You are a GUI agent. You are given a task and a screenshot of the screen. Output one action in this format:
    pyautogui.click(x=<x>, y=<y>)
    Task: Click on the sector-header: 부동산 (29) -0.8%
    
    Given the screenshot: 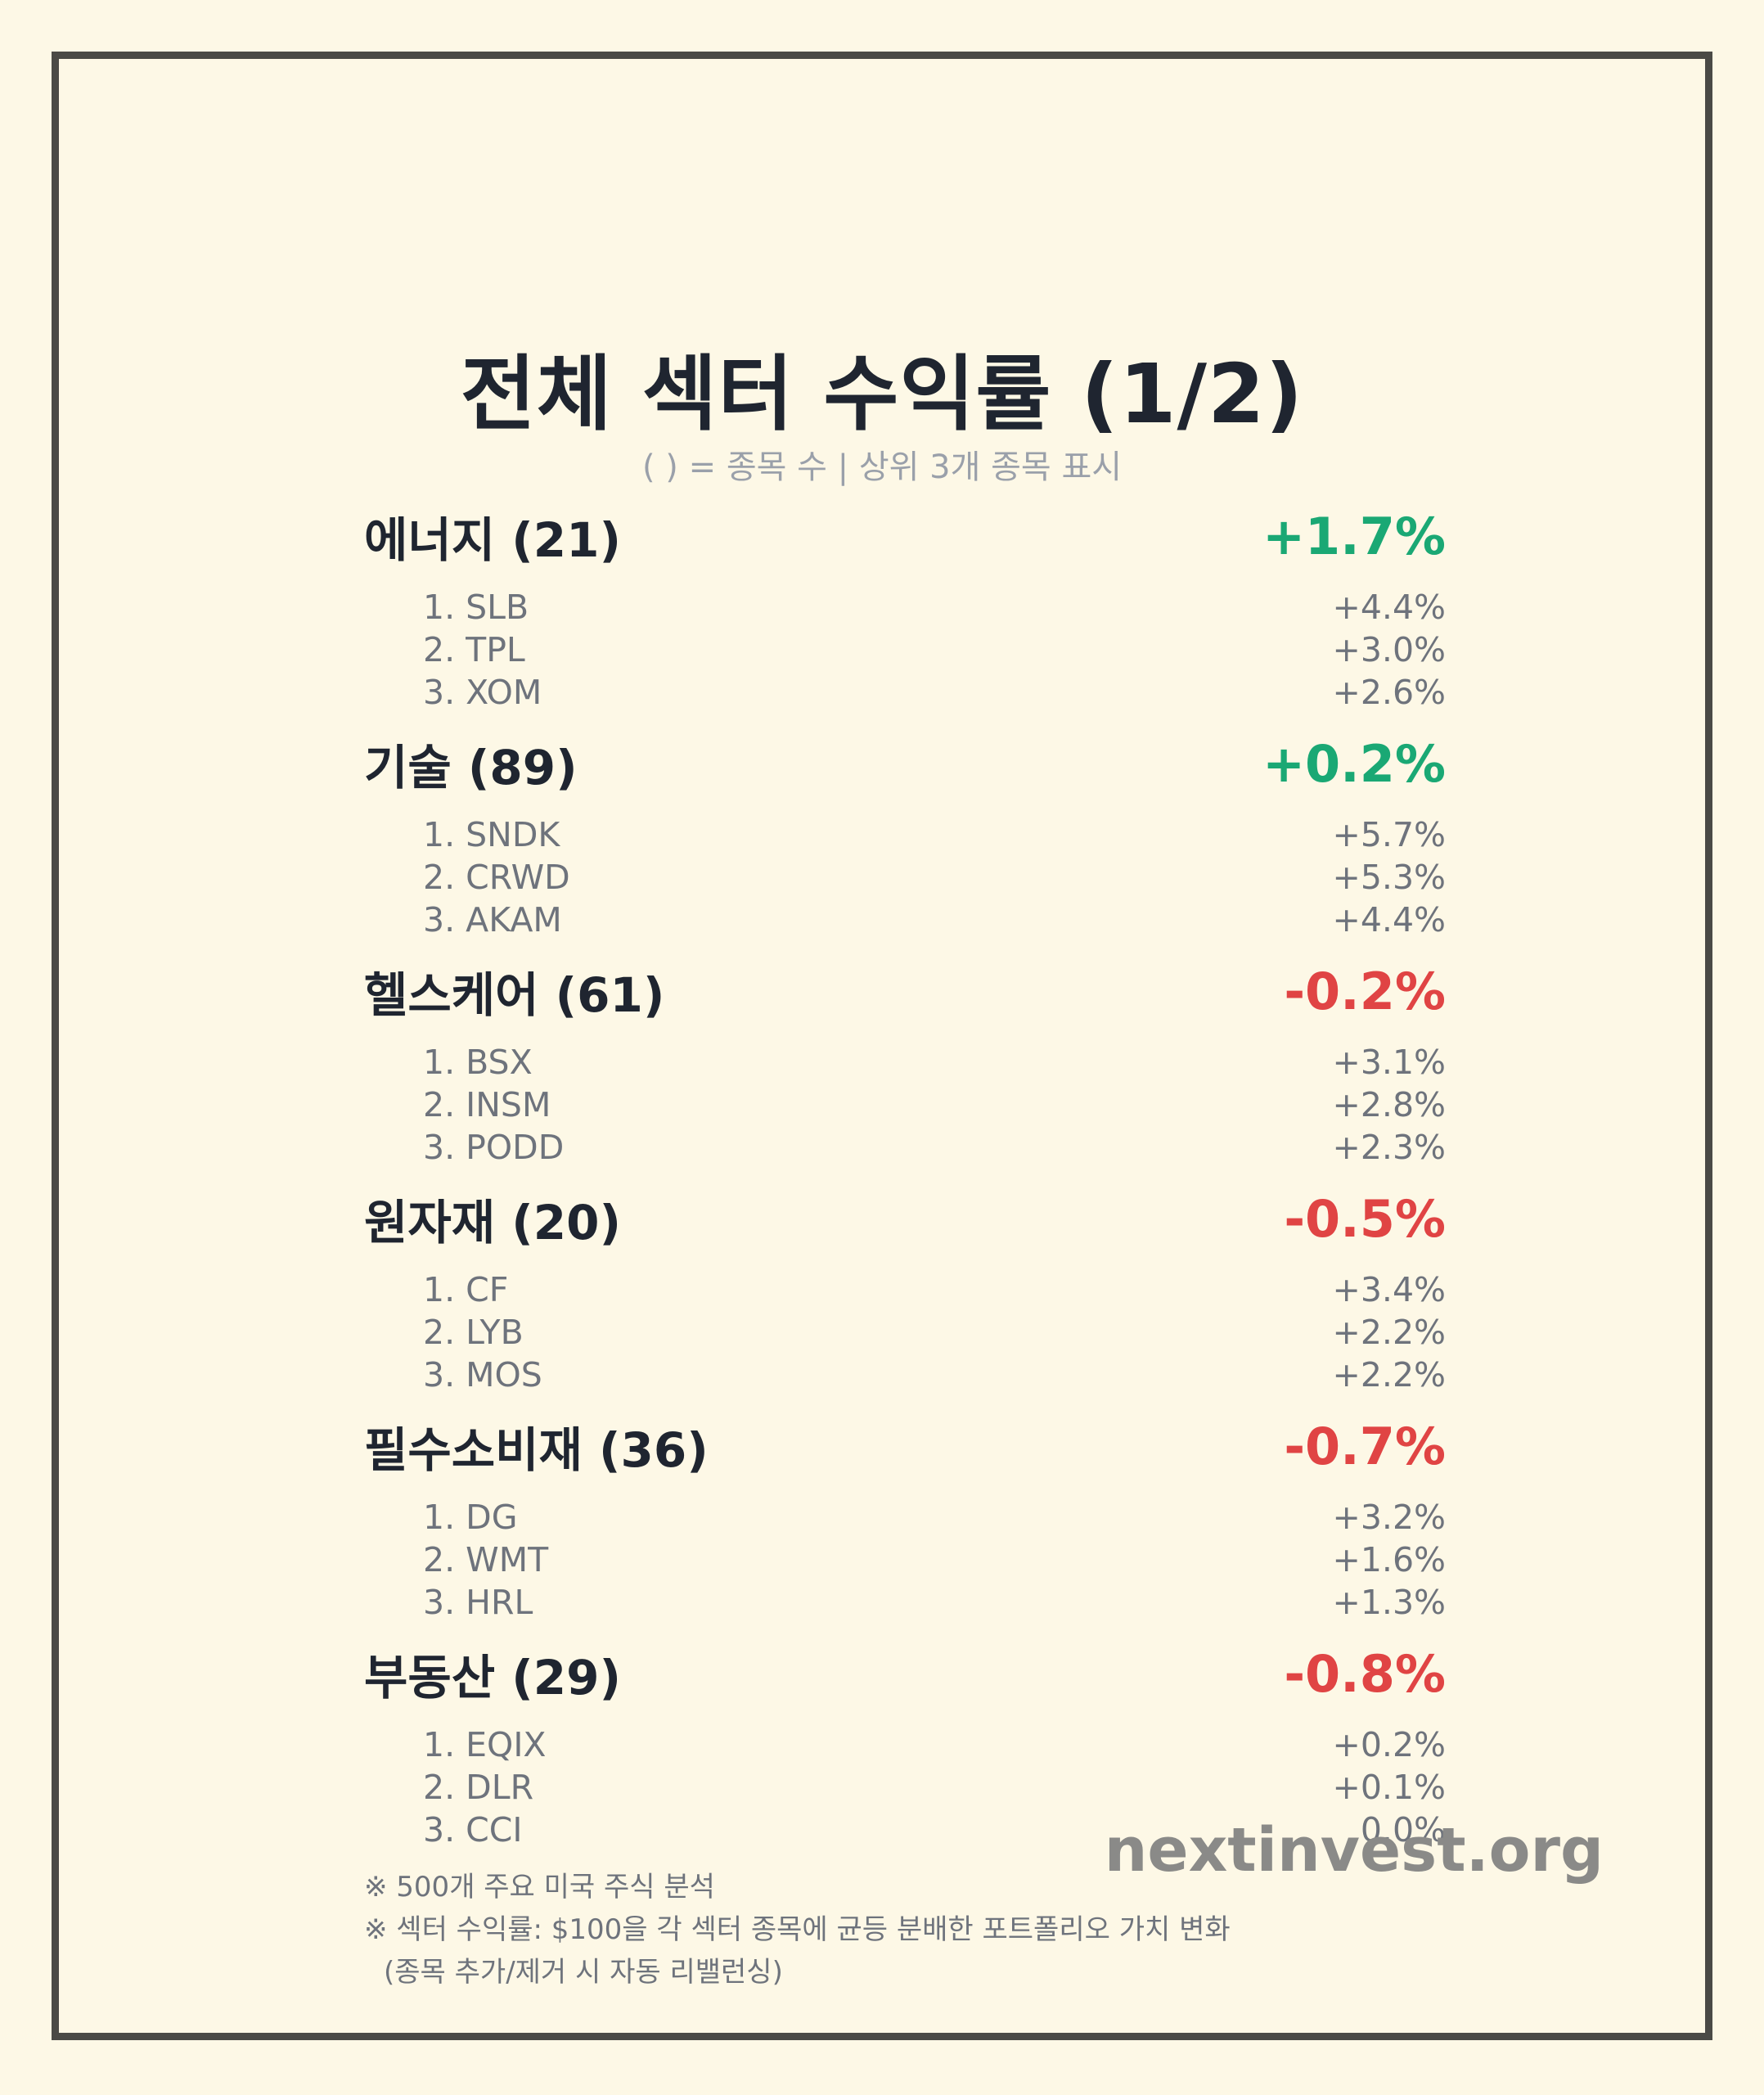 What is the action you would take?
    pyautogui.click(x=905, y=1674)
    